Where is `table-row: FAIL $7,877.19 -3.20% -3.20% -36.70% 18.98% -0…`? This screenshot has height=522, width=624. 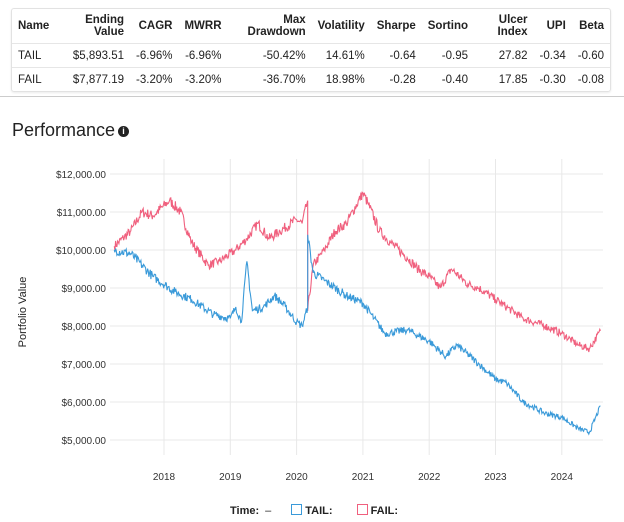
table-row: FAIL $7,877.19 -3.20% -3.20% -36.70% 18.98% -0… is located at coordinates (311, 79).